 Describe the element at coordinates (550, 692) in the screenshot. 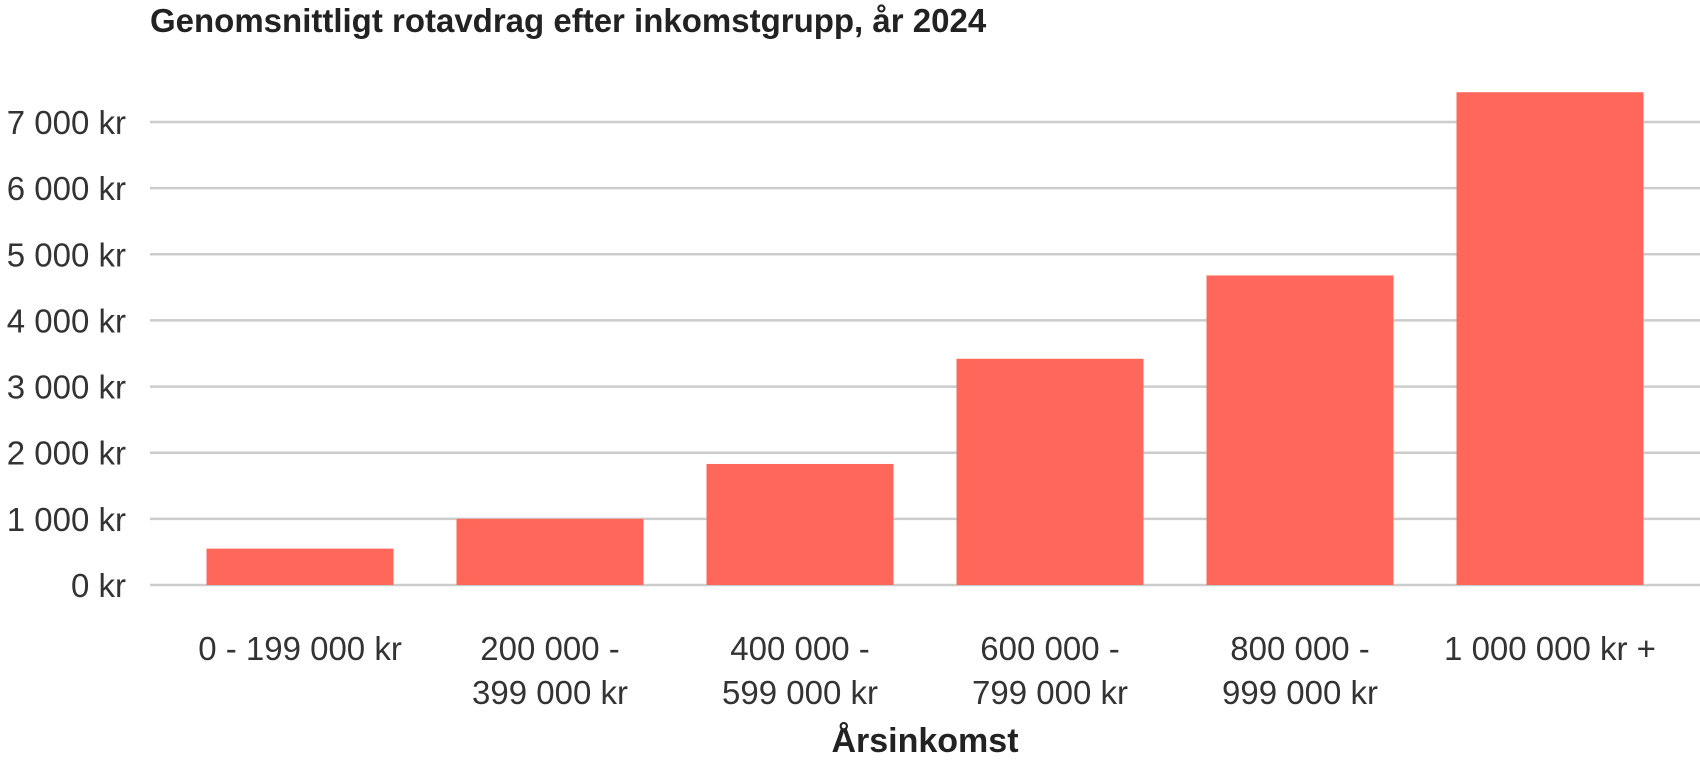

I see `x-category-label: 399 000 kr` at that location.